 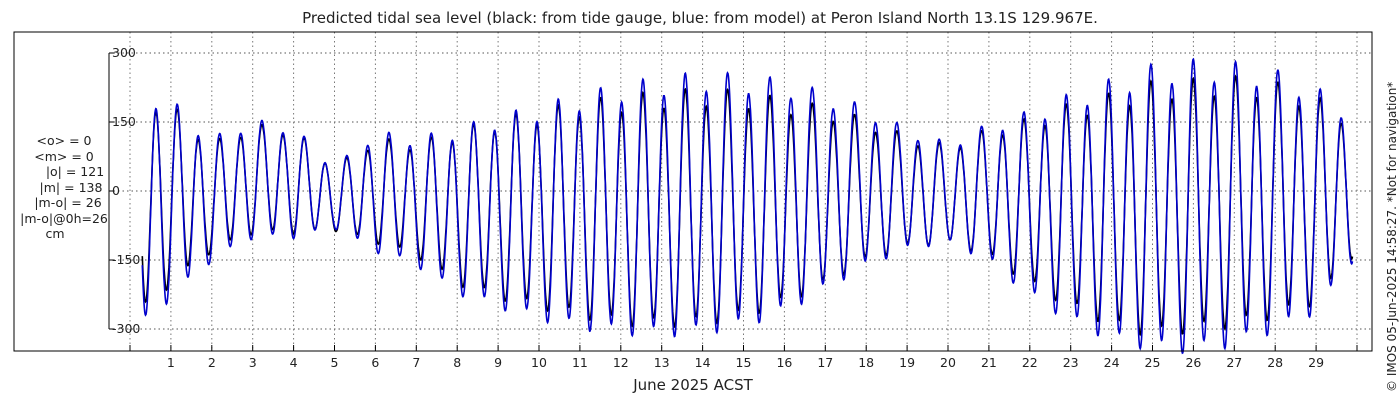 What do you see at coordinates (375, 362) in the screenshot?
I see `x-tick-label: 6` at bounding box center [375, 362].